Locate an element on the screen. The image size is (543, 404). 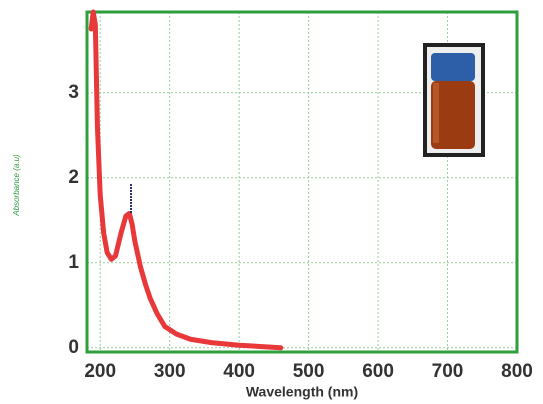
y-axis-label: Absorbance (a.u) is located at coordinates (16, 185).